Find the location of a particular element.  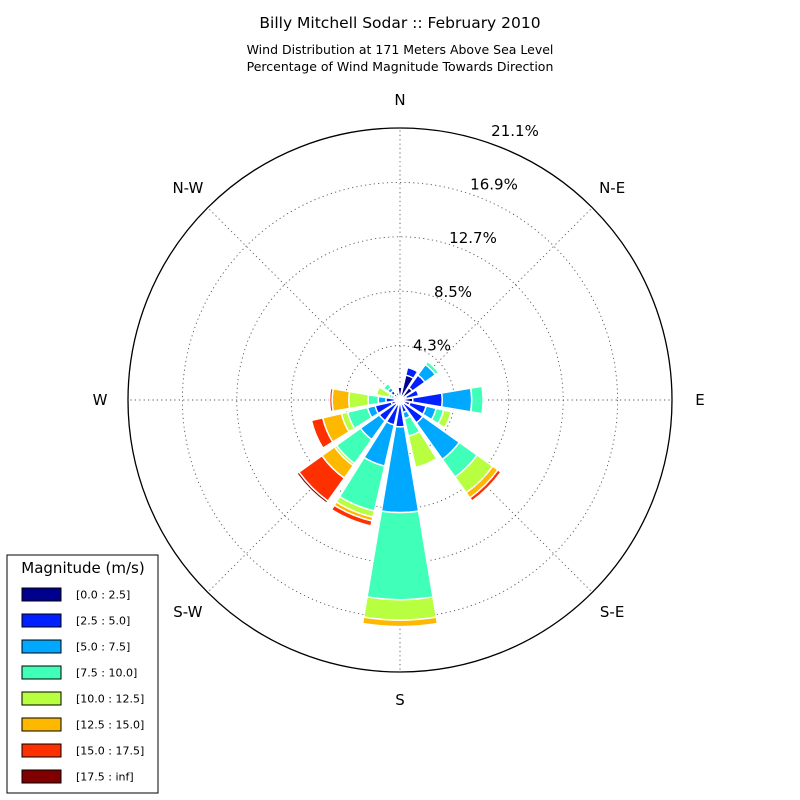

chart-title: Billy Mitchell Sodar :: February 2010 is located at coordinates (399, 23).